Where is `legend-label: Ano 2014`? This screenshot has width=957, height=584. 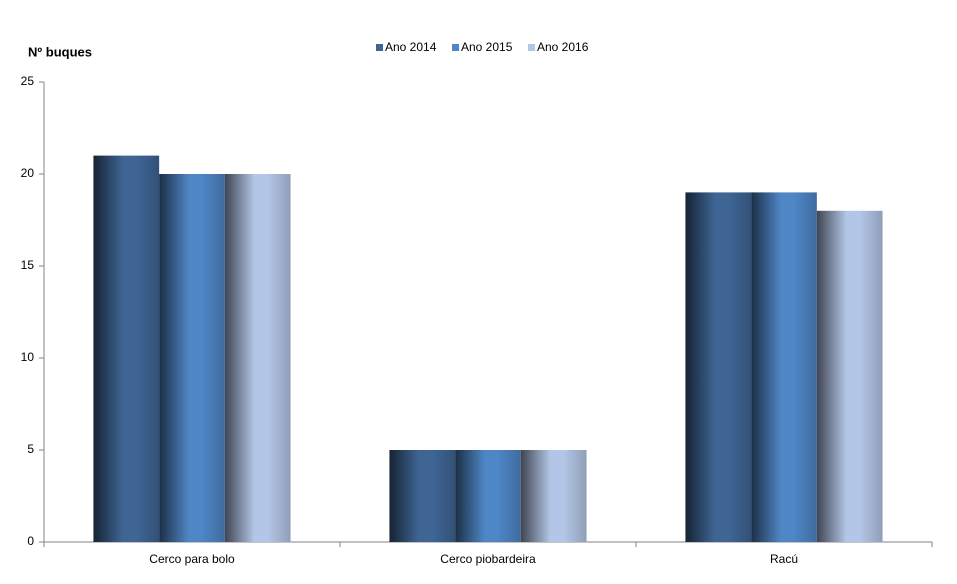 legend-label: Ano 2014 is located at coordinates (411, 47).